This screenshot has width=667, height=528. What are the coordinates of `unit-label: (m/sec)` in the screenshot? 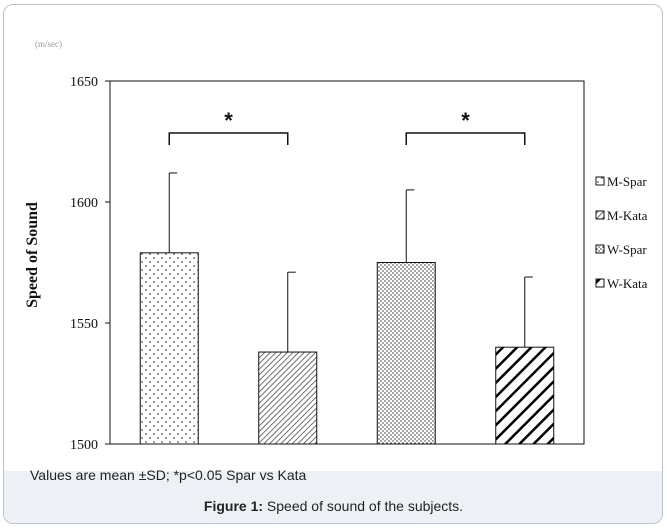 It's located at (48, 44).